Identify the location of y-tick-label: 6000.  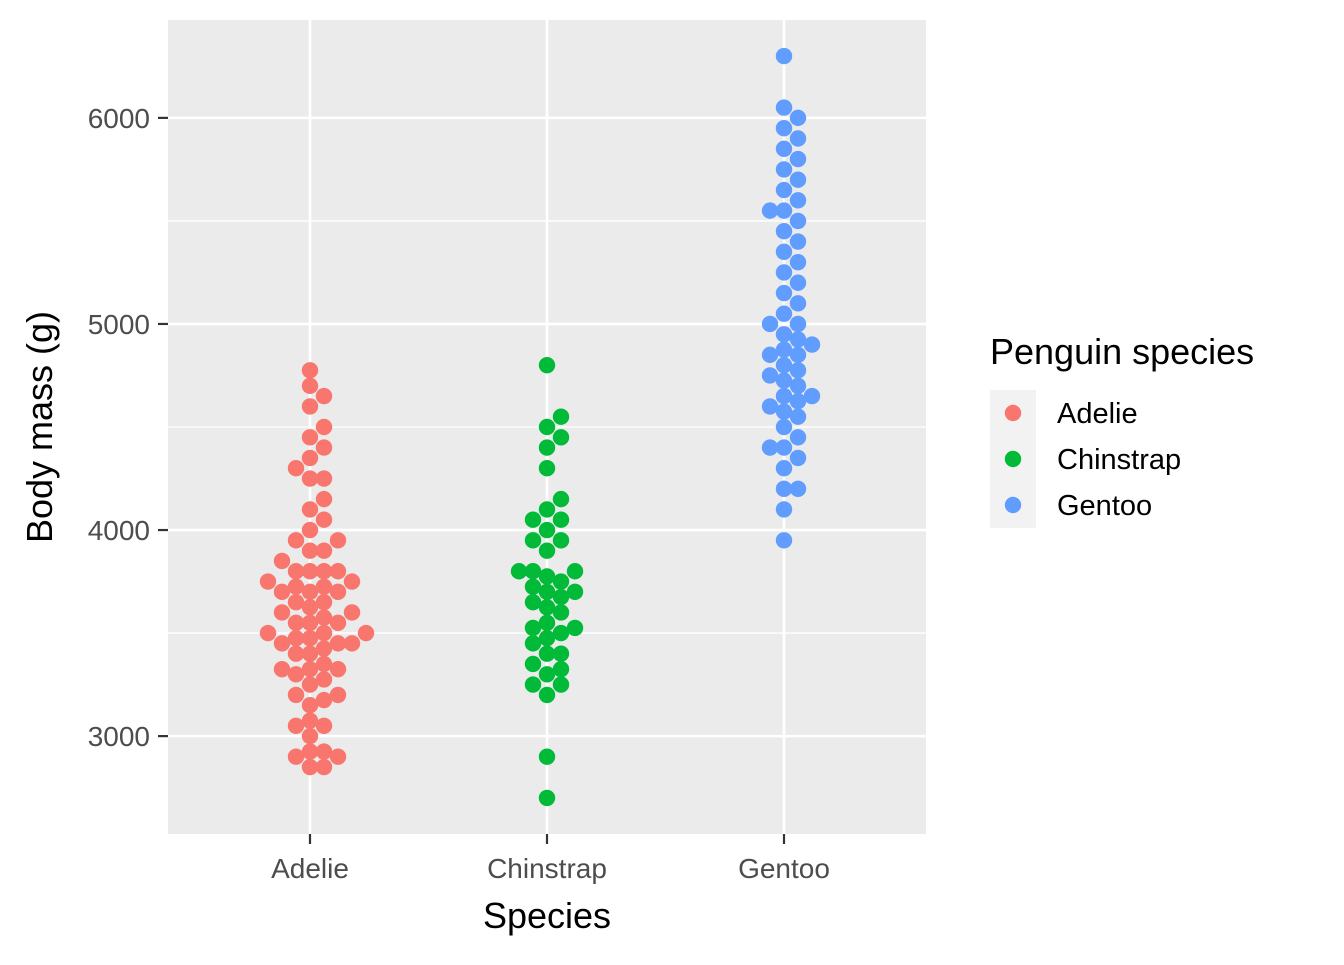
(119, 118).